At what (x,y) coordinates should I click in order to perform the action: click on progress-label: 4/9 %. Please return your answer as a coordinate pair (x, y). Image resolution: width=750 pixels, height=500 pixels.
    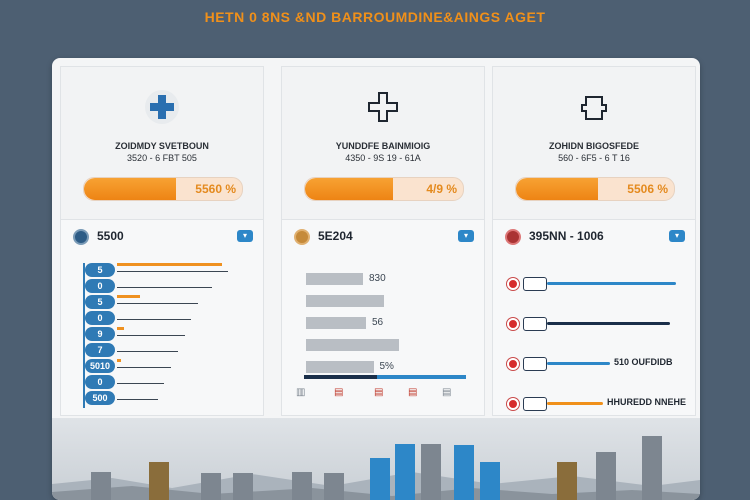
    Looking at the image, I should click on (441, 189).